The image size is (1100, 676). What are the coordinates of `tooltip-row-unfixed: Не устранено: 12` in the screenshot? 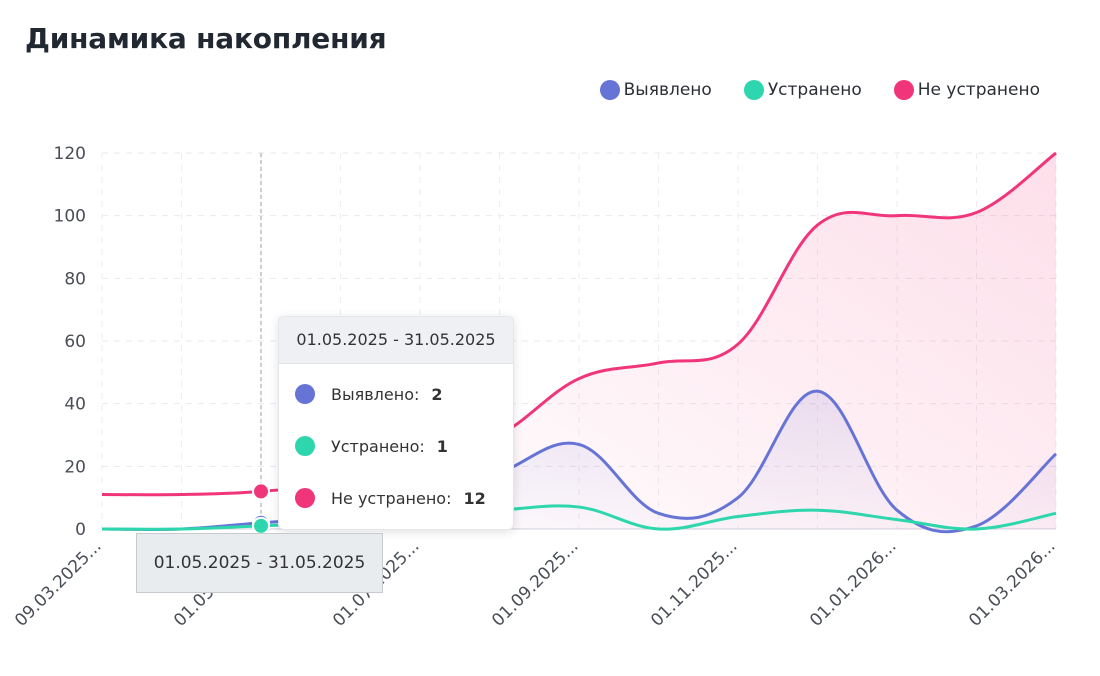 It's located at (396, 498).